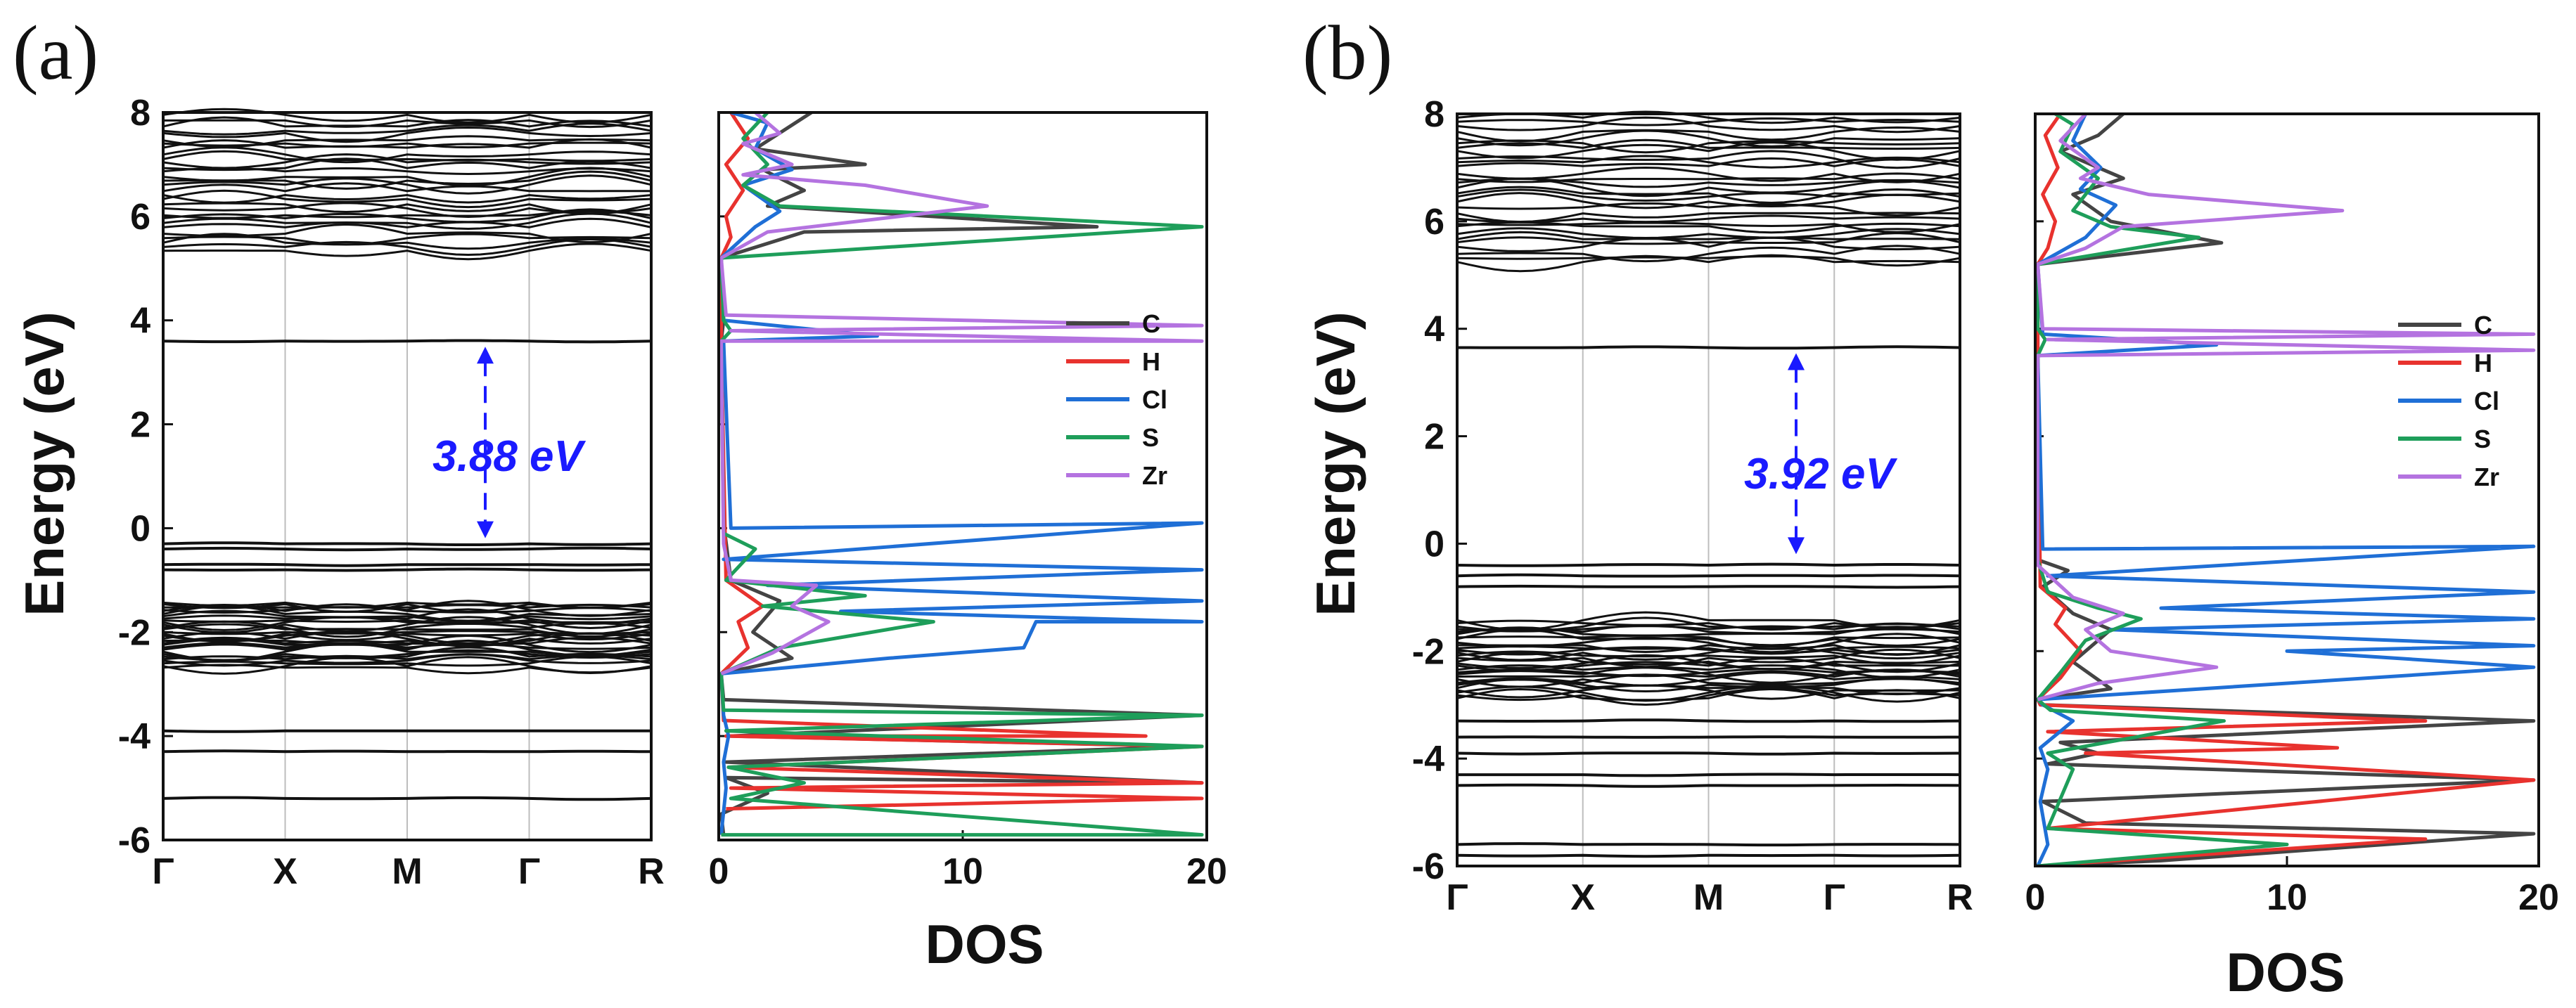 This screenshot has height=1008, width=2576. I want to click on dos-series-zr, so click(961, 394).